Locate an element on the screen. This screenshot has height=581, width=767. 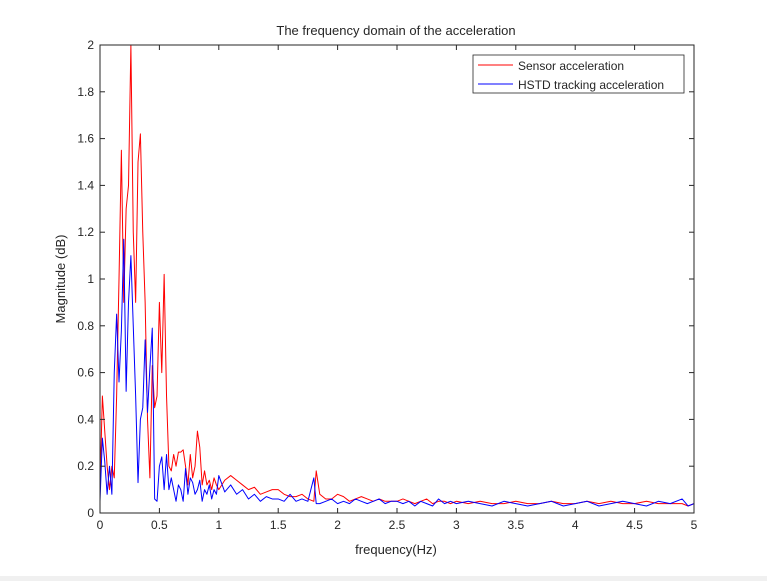
legend-label-sensor: Sensor acceleration is located at coordinates (571, 66).